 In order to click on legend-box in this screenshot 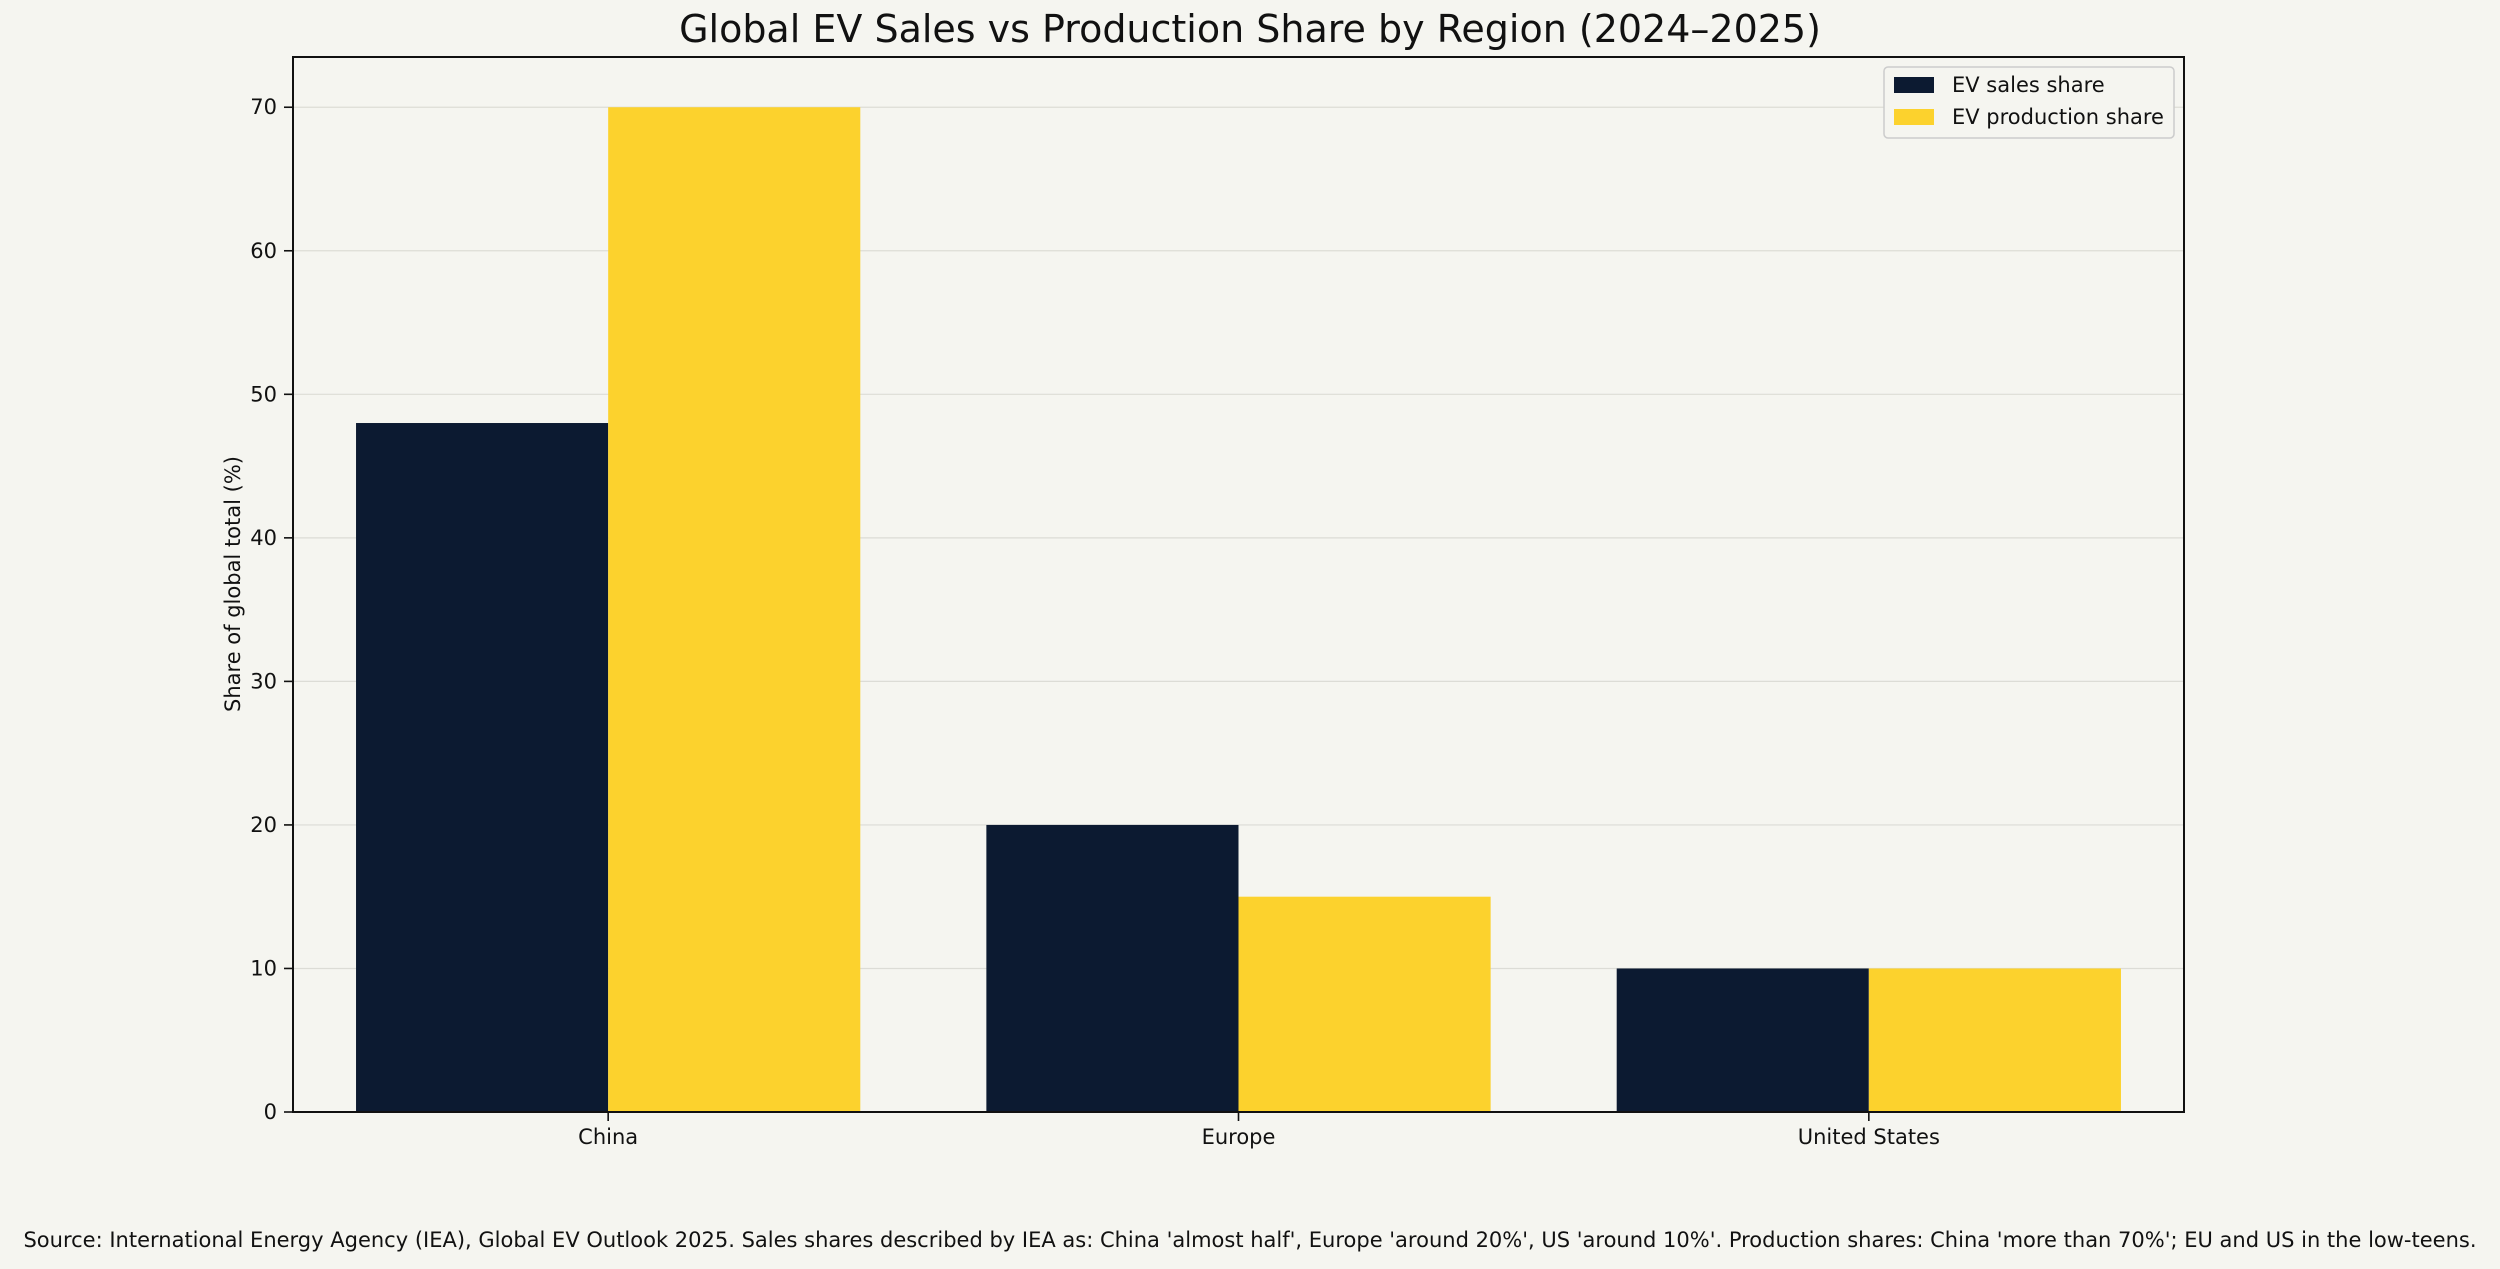, I will do `click(2029, 102)`.